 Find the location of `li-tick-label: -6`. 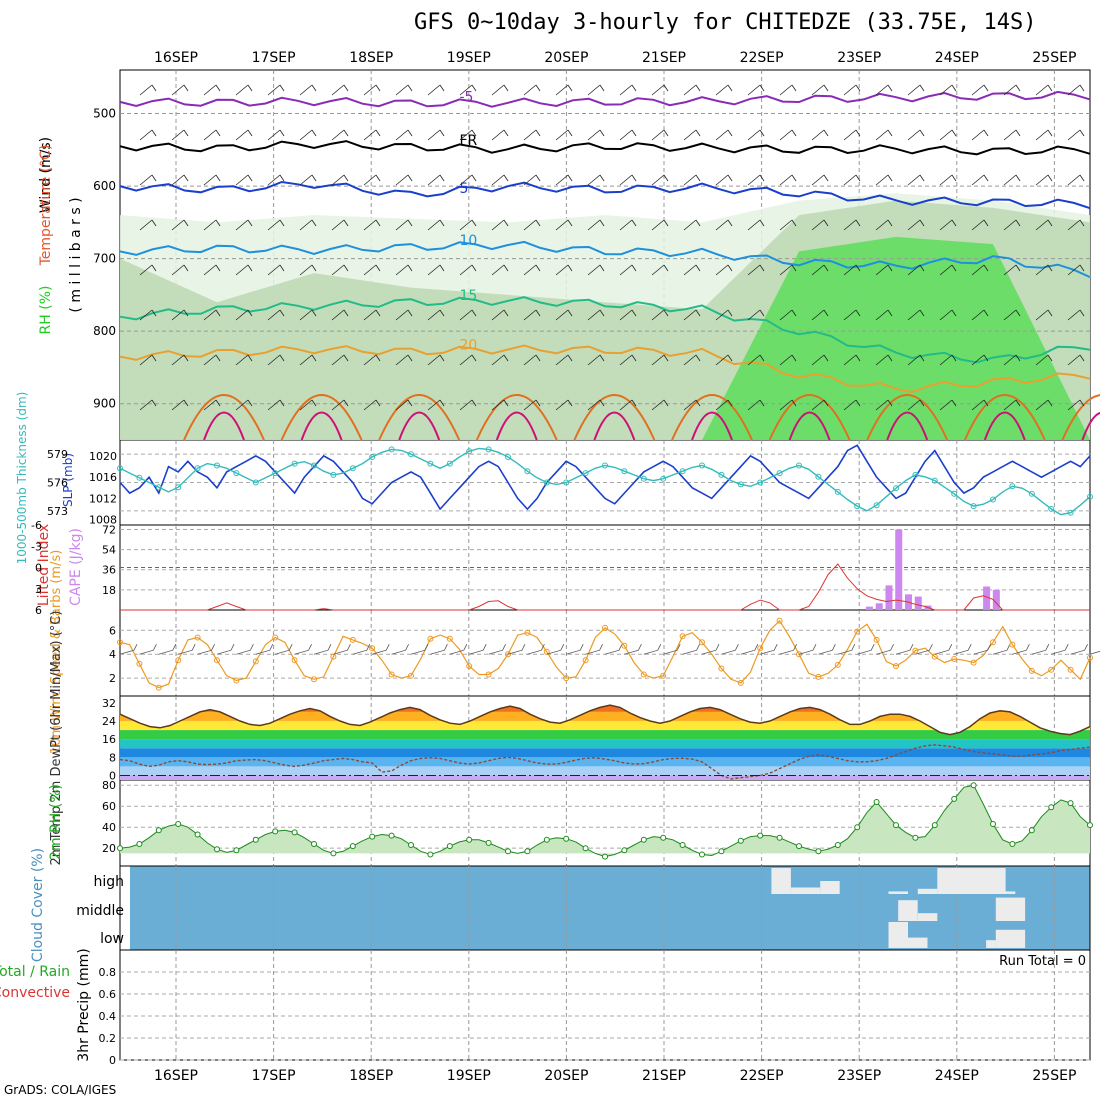

li-tick-label: -6 is located at coordinates (36, 525).